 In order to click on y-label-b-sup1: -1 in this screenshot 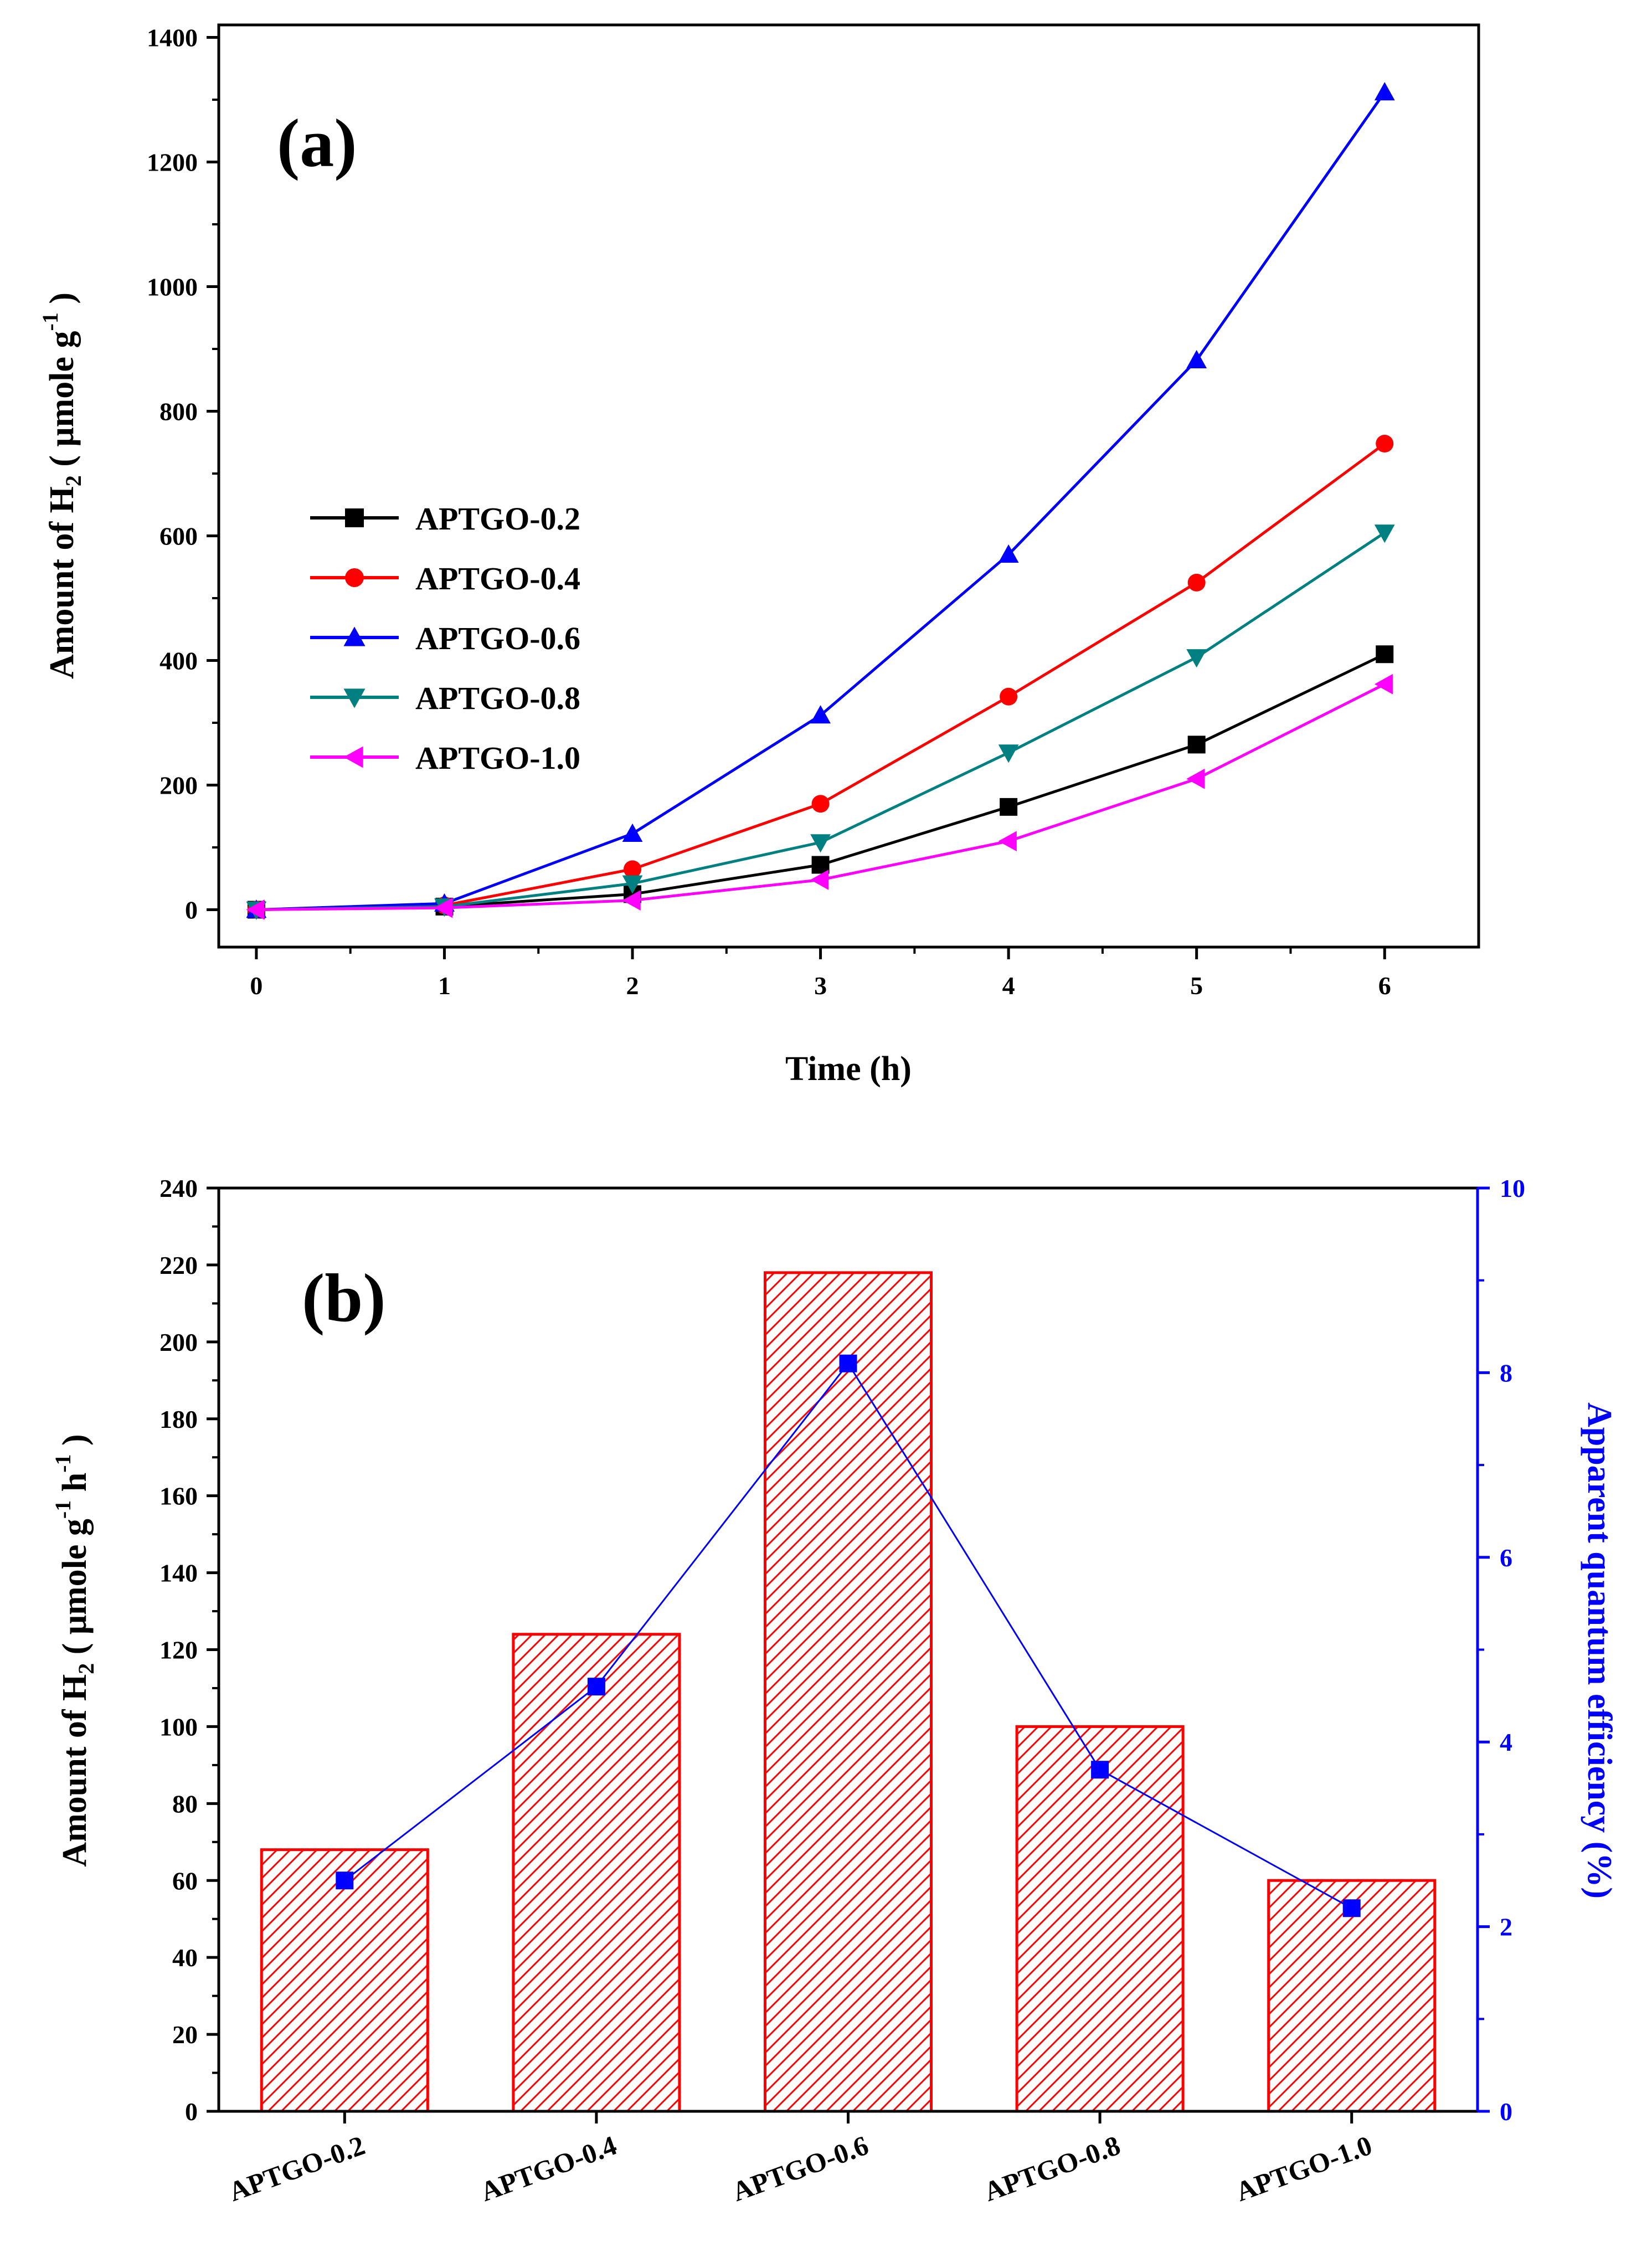, I will do `click(62, 1509)`.